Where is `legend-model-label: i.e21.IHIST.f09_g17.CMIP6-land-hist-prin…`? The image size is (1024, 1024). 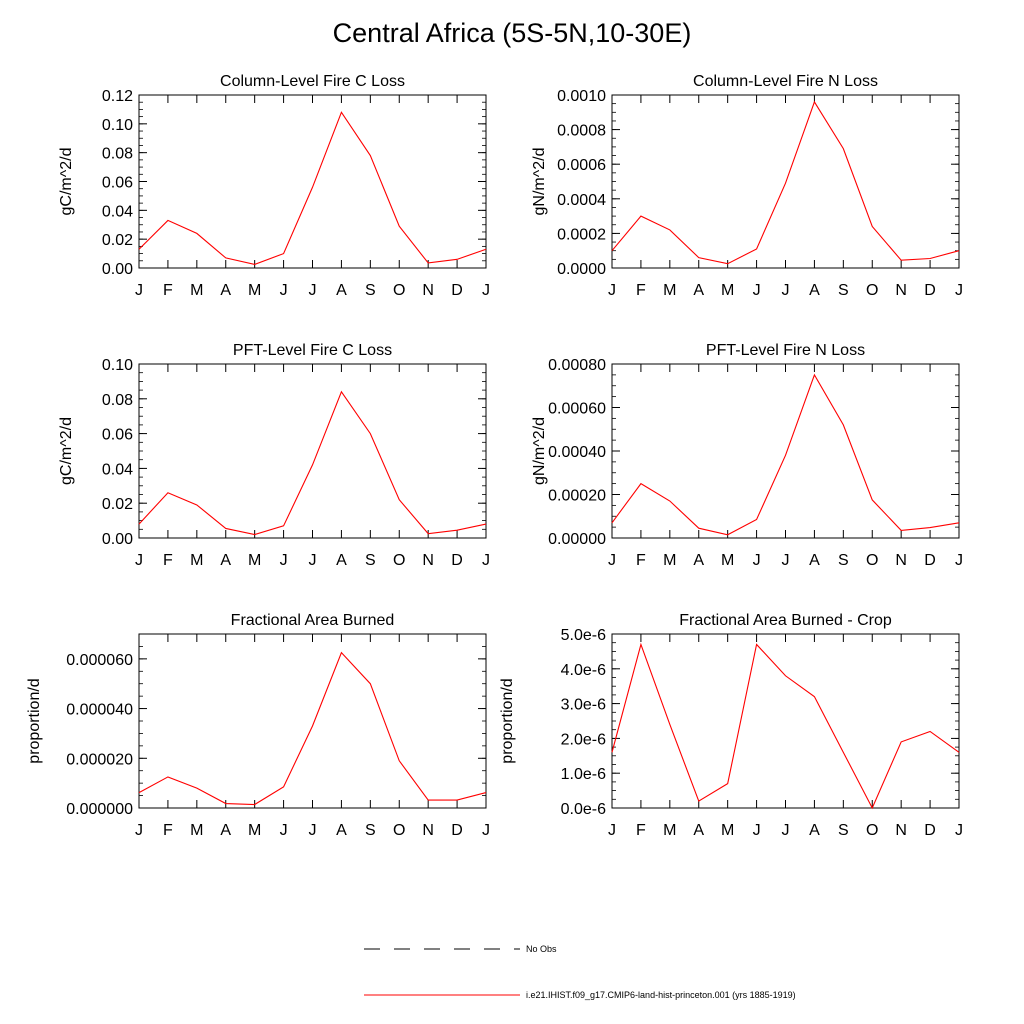 legend-model-label: i.e21.IHIST.f09_g17.CMIP6-land-hist-prin… is located at coordinates (661, 995).